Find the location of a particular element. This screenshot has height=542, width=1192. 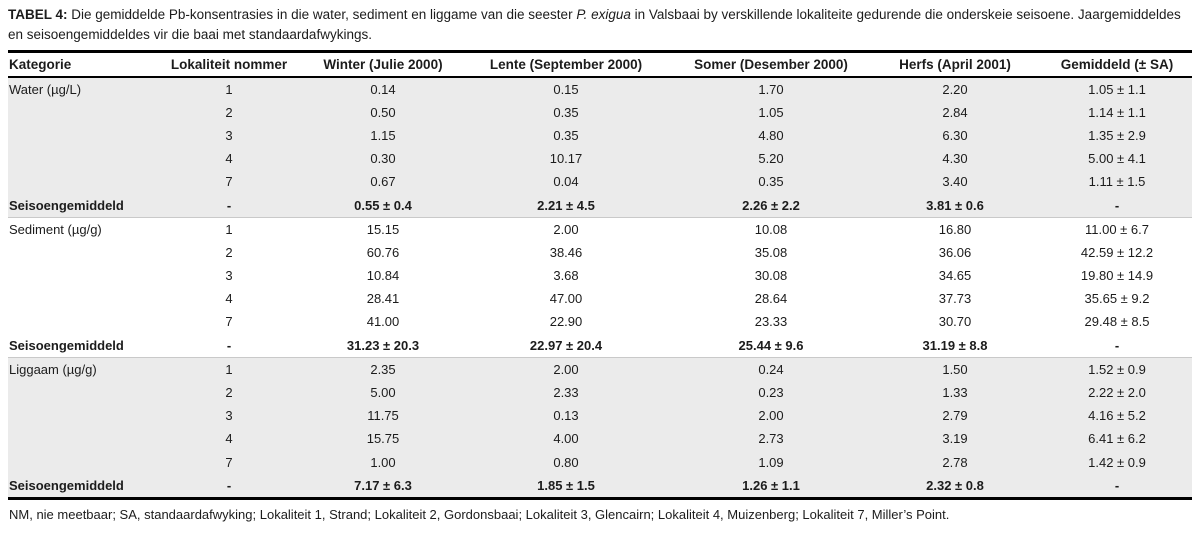

value-cell: 30.08 is located at coordinates (771, 276).